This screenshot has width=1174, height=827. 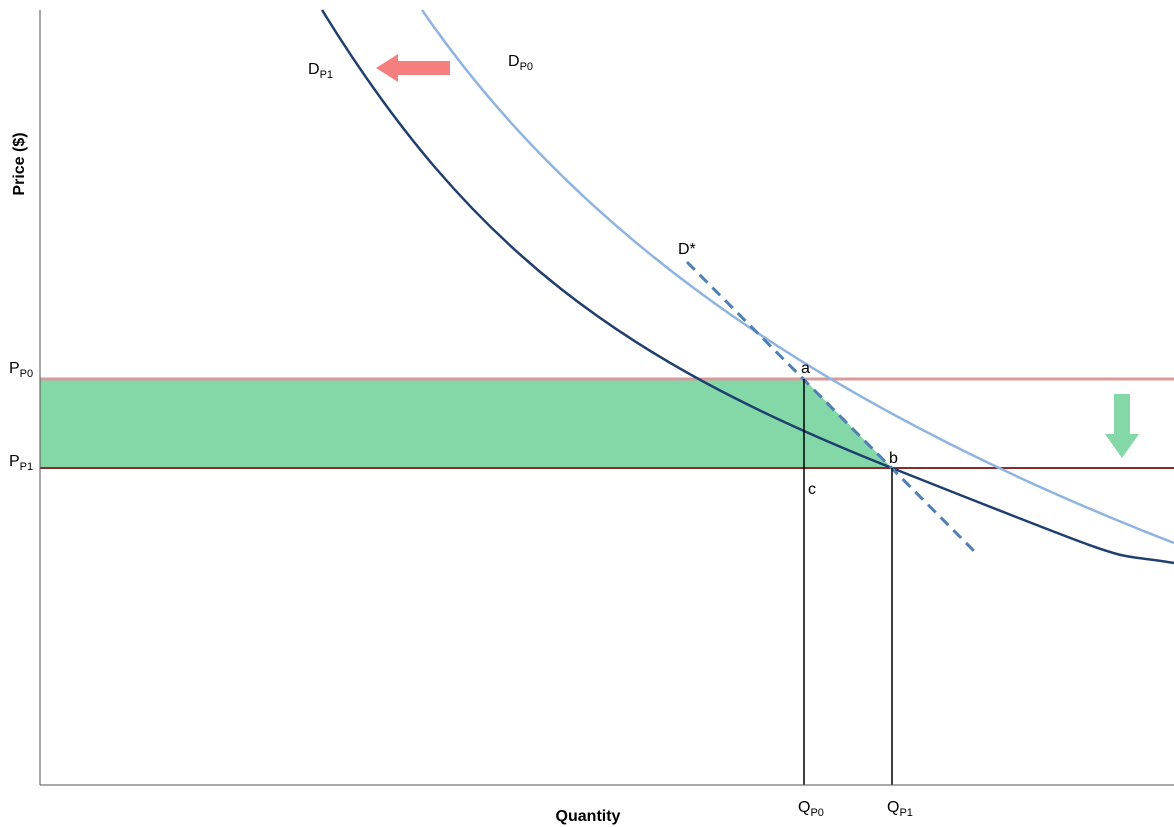 What do you see at coordinates (805, 368) in the screenshot?
I see `point-a-label: a` at bounding box center [805, 368].